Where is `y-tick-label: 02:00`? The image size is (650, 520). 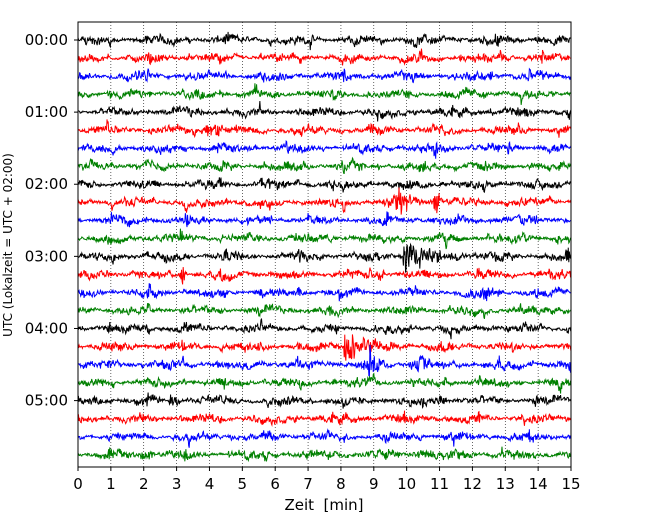 y-tick-label: 02:00 is located at coordinates (46, 184).